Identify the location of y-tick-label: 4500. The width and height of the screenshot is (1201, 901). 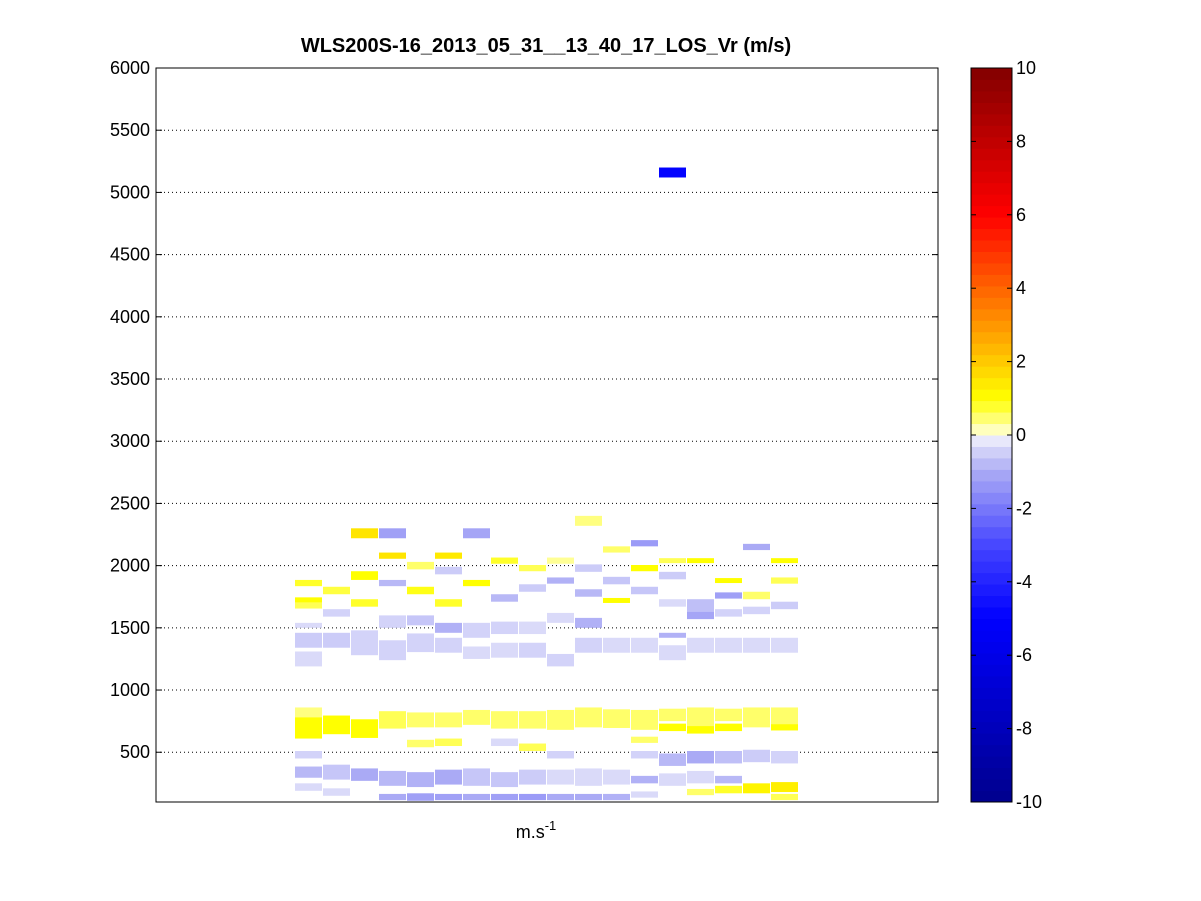
(130, 255).